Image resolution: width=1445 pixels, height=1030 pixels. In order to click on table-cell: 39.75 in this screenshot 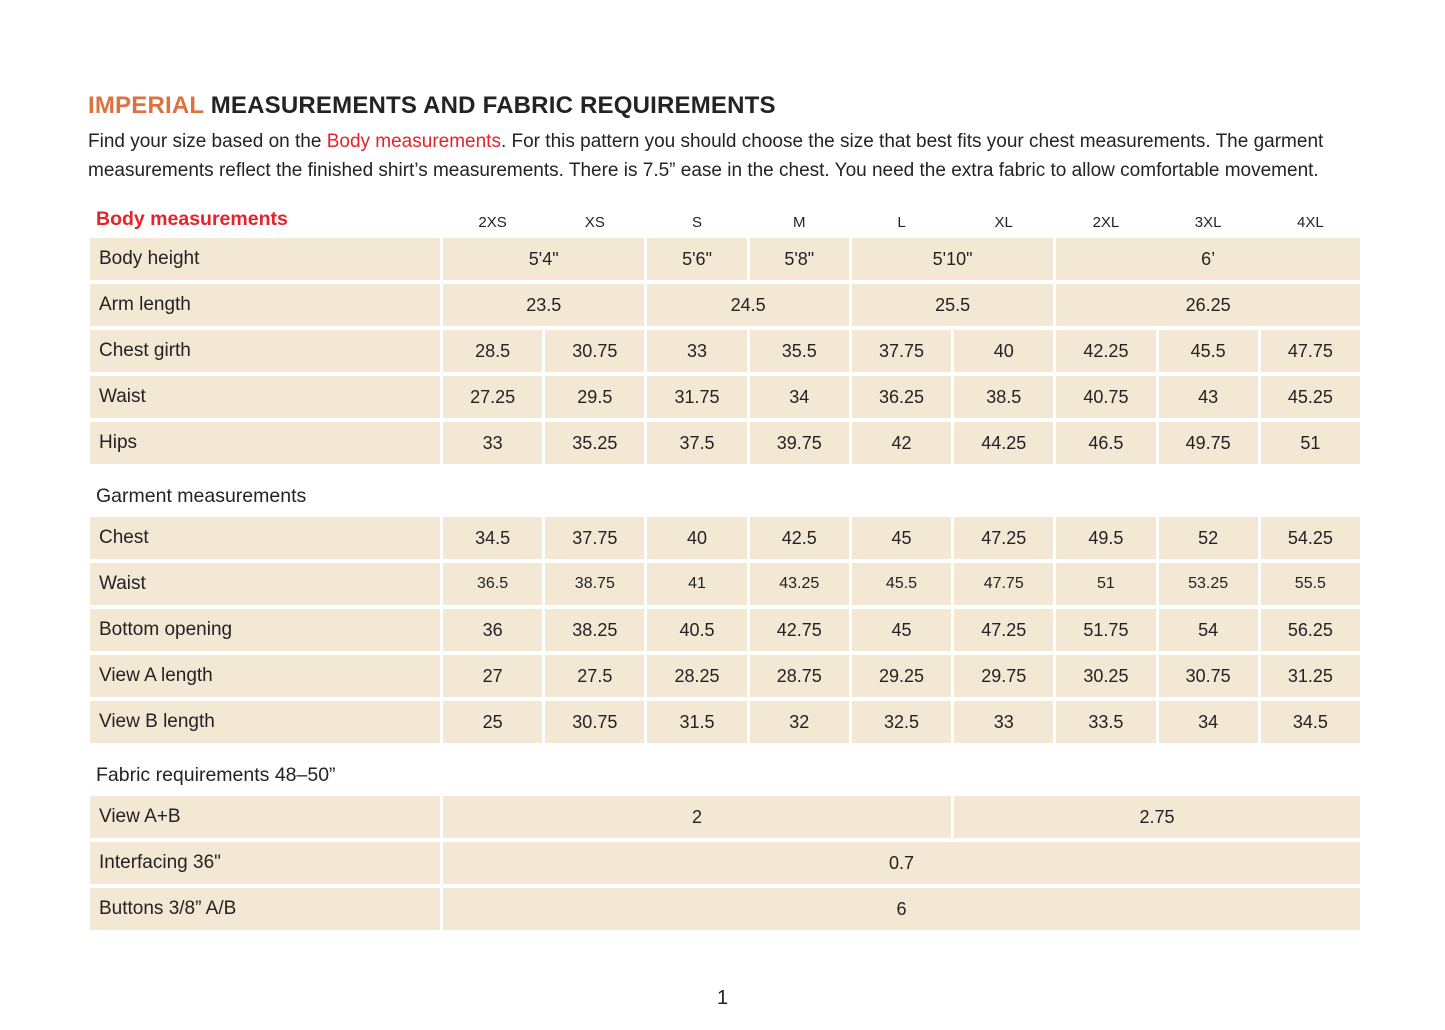, I will do `click(799, 443)`.